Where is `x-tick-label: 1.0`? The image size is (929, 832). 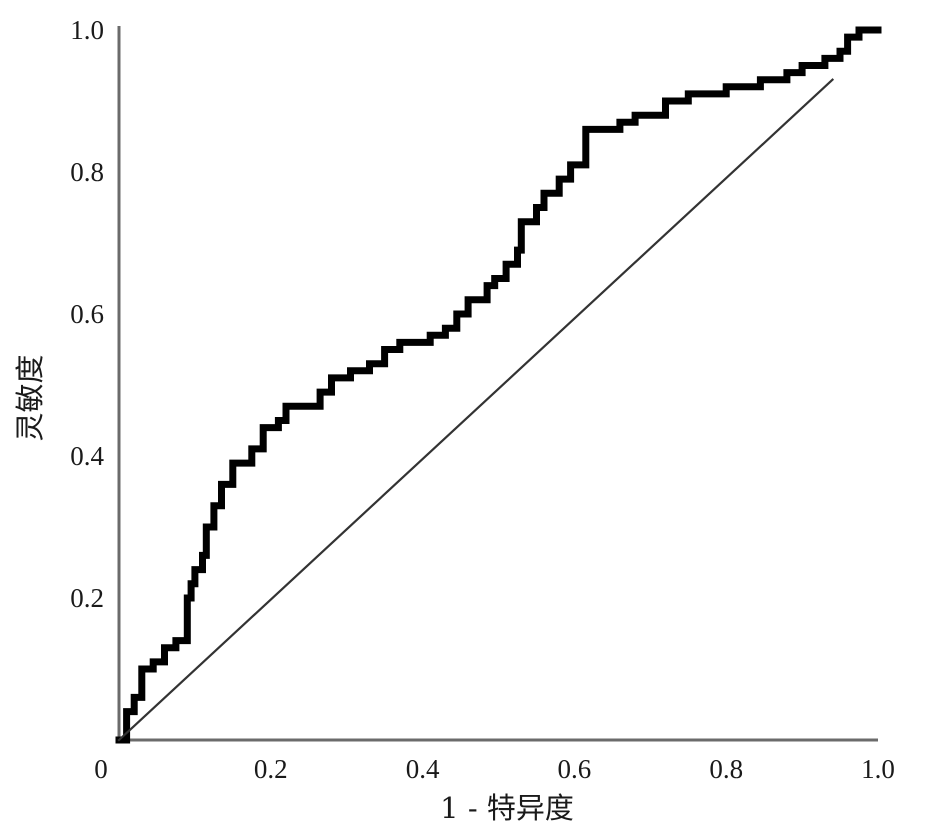
x-tick-label: 1.0 is located at coordinates (878, 769).